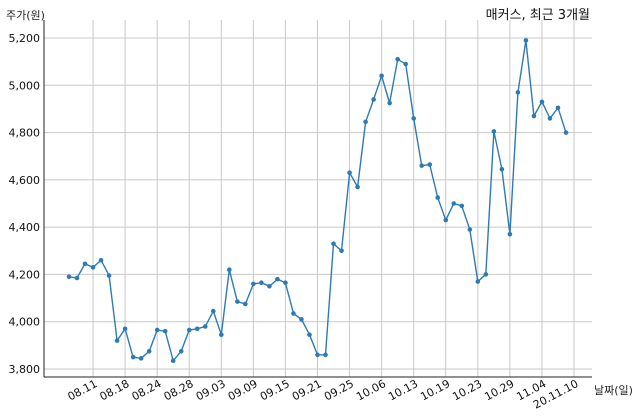 This screenshot has width=640, height=419. What do you see at coordinates (275, 390) in the screenshot?
I see `x-tick-label: 09.15` at bounding box center [275, 390].